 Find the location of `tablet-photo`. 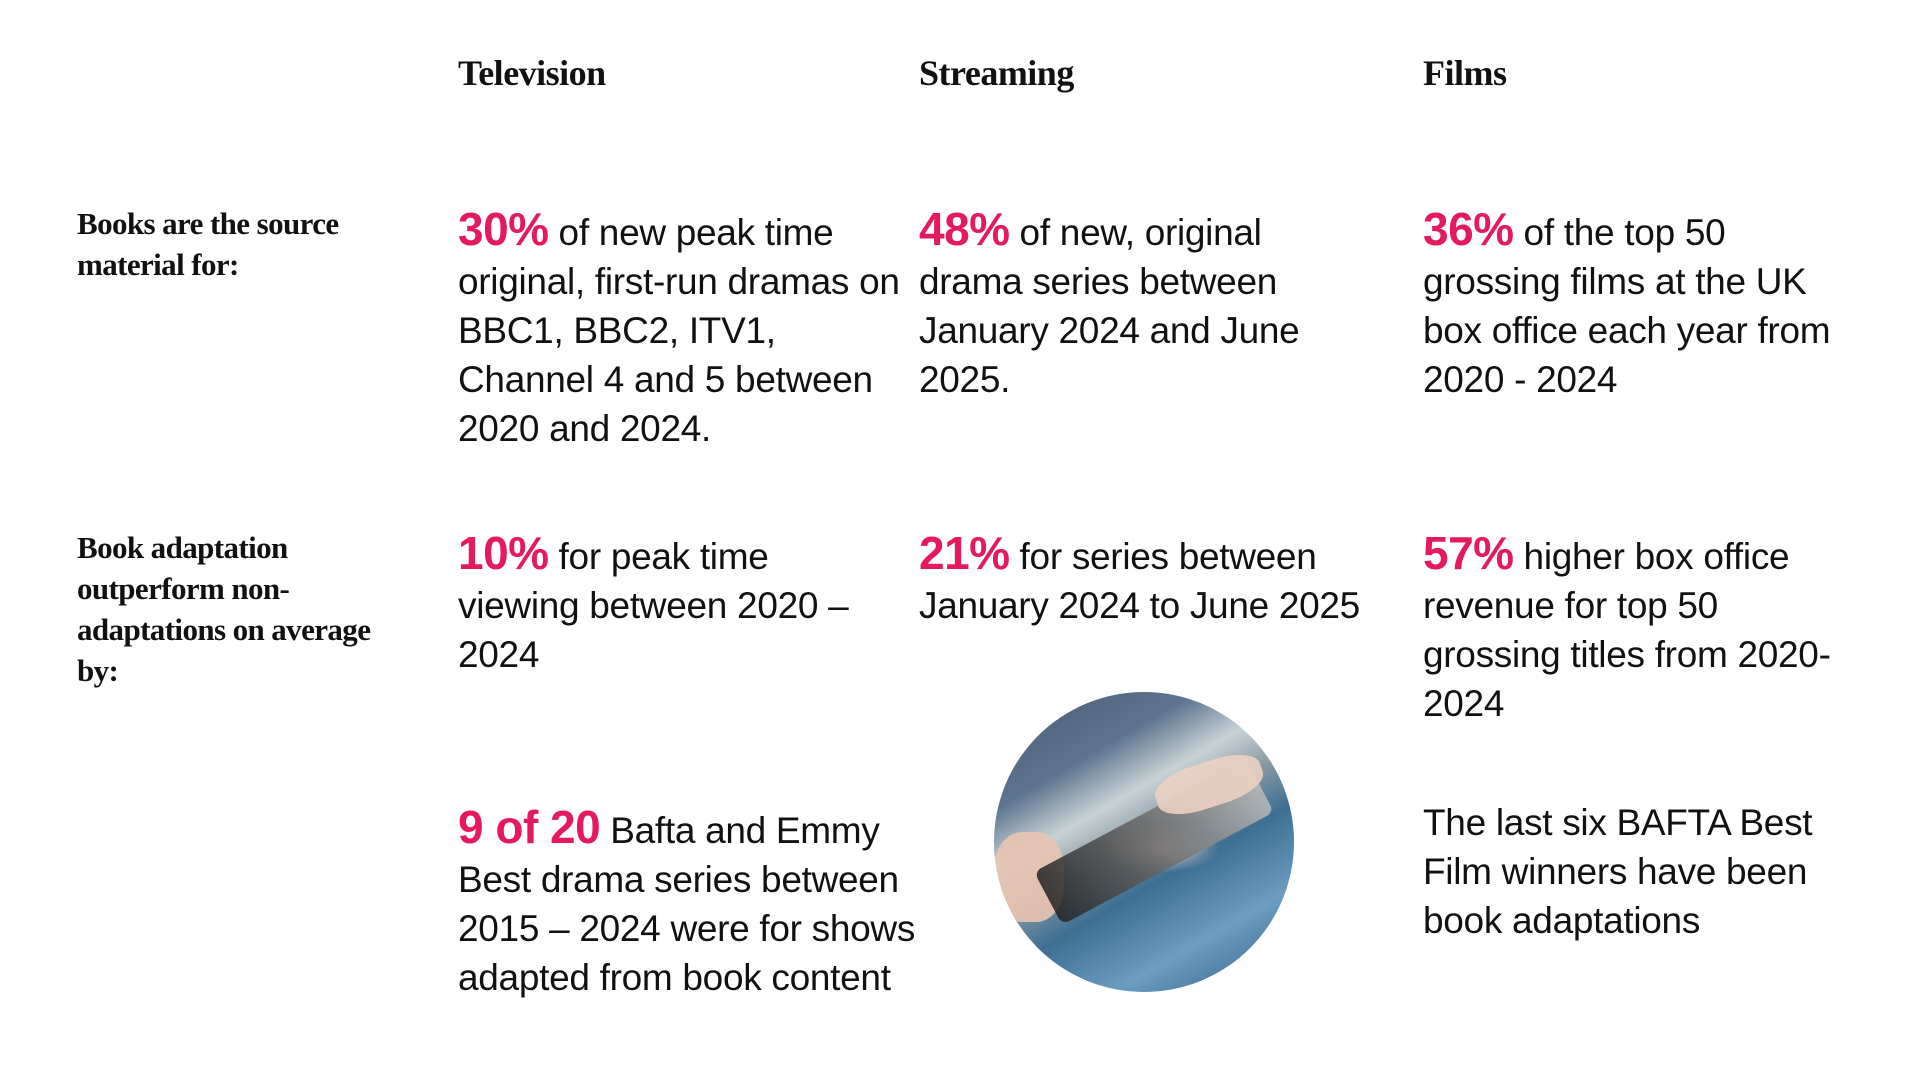

tablet-photo is located at coordinates (1144, 842).